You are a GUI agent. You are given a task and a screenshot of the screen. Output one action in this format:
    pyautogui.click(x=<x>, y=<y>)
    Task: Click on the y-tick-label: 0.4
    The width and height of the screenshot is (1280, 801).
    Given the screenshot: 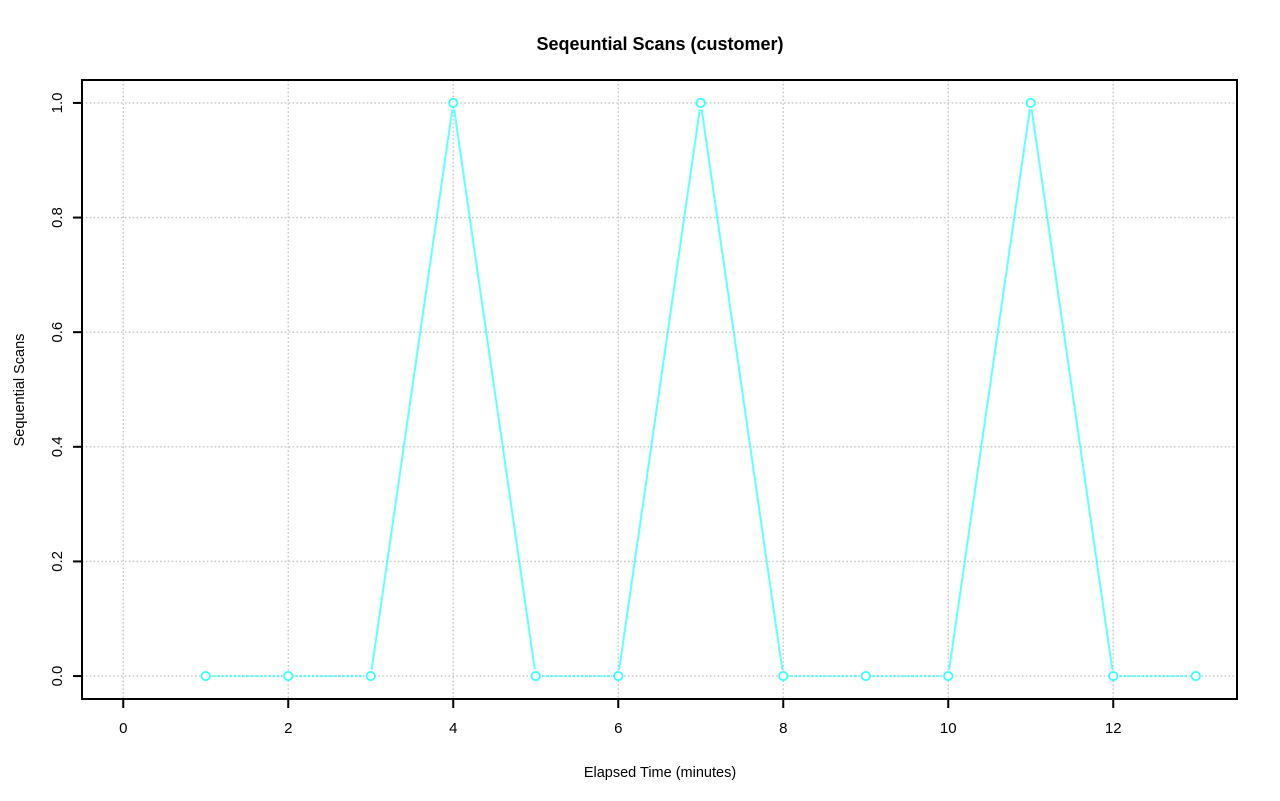 What is the action you would take?
    pyautogui.click(x=57, y=446)
    